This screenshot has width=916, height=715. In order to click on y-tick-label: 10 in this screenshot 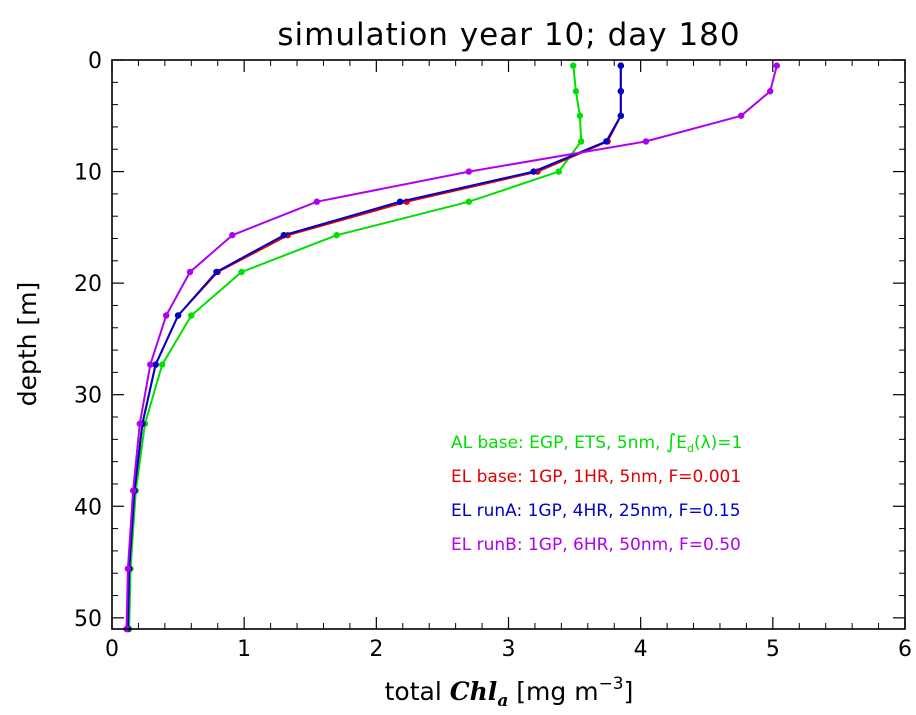, I will do `click(88, 173)`.